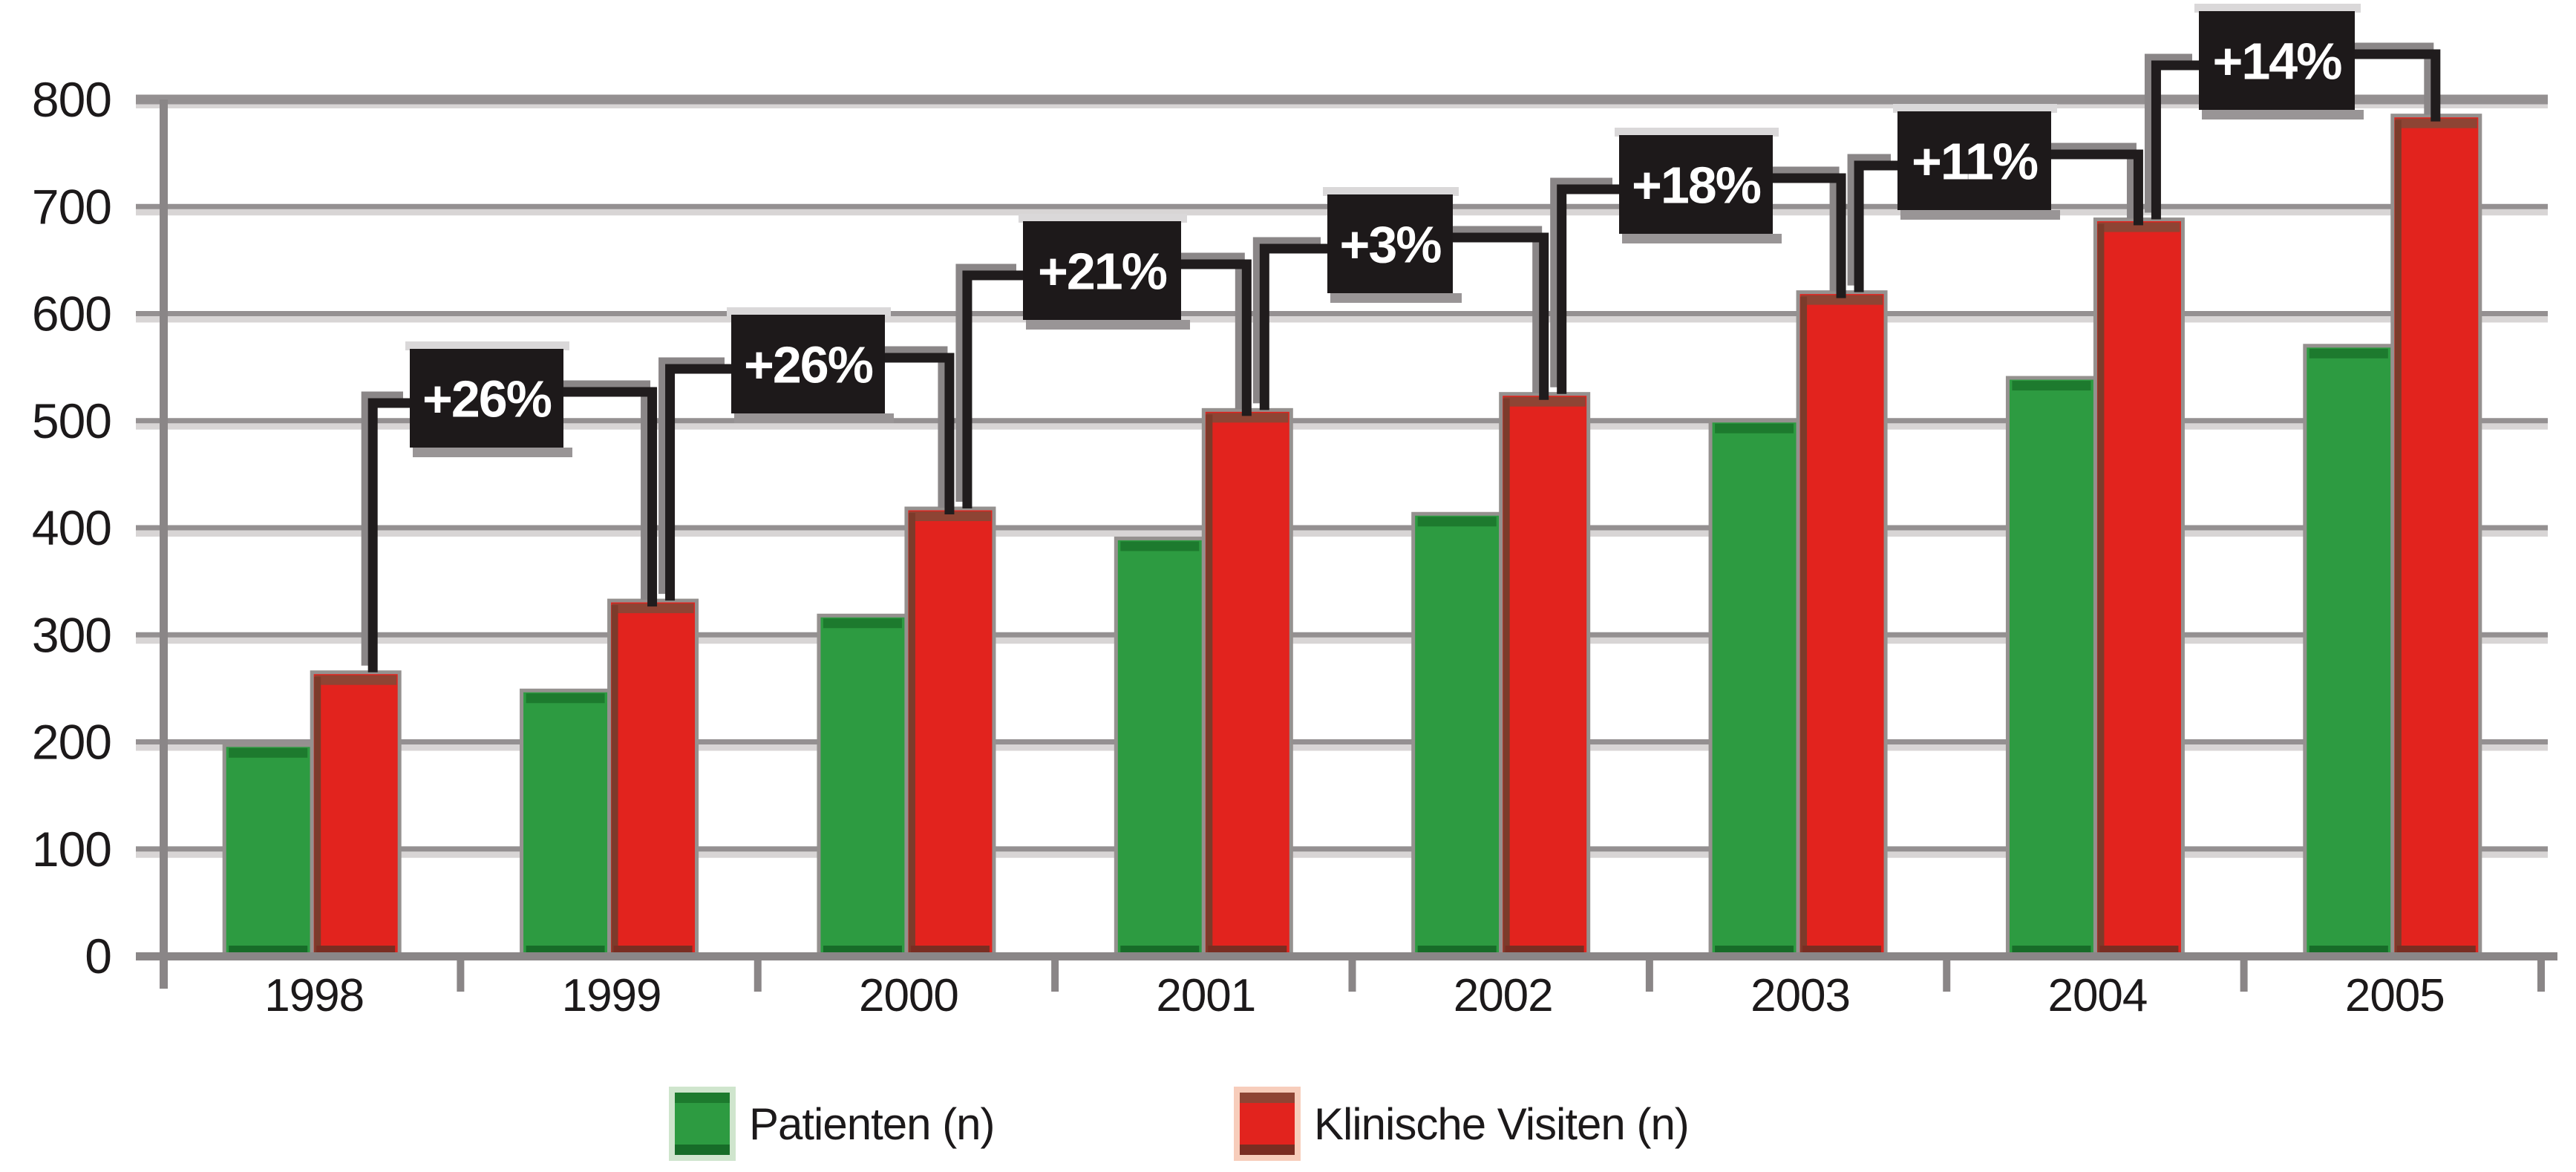 This screenshot has width=2576, height=1172. I want to click on bar-patienten-1999, so click(566, 823).